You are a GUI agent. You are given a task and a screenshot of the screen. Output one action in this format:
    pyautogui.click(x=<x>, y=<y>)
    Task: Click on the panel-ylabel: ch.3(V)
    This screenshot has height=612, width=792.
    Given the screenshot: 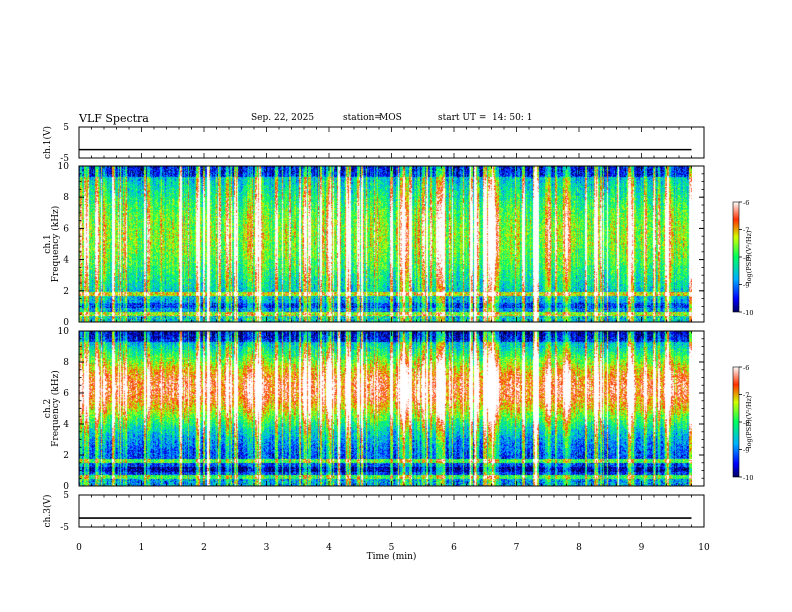 What is the action you would take?
    pyautogui.click(x=47, y=511)
    